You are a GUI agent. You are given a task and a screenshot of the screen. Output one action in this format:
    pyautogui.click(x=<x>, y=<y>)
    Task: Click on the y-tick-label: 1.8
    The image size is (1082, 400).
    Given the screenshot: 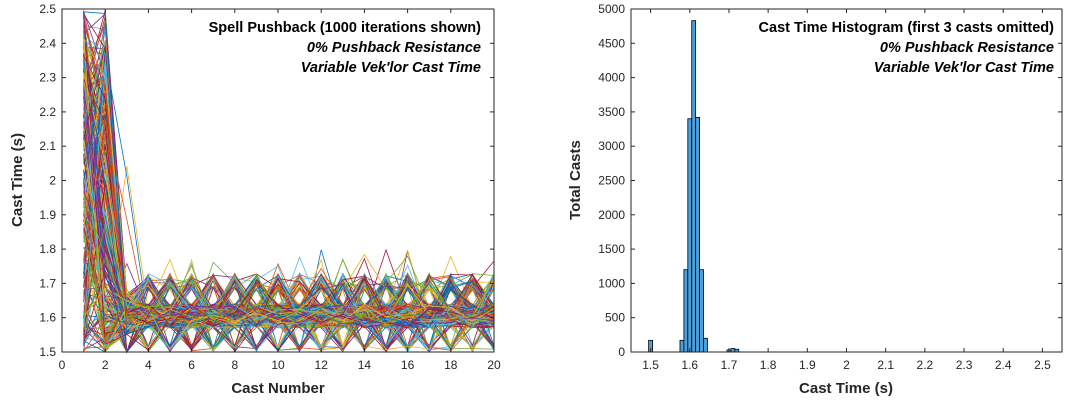 What is the action you would take?
    pyautogui.click(x=47, y=249)
    